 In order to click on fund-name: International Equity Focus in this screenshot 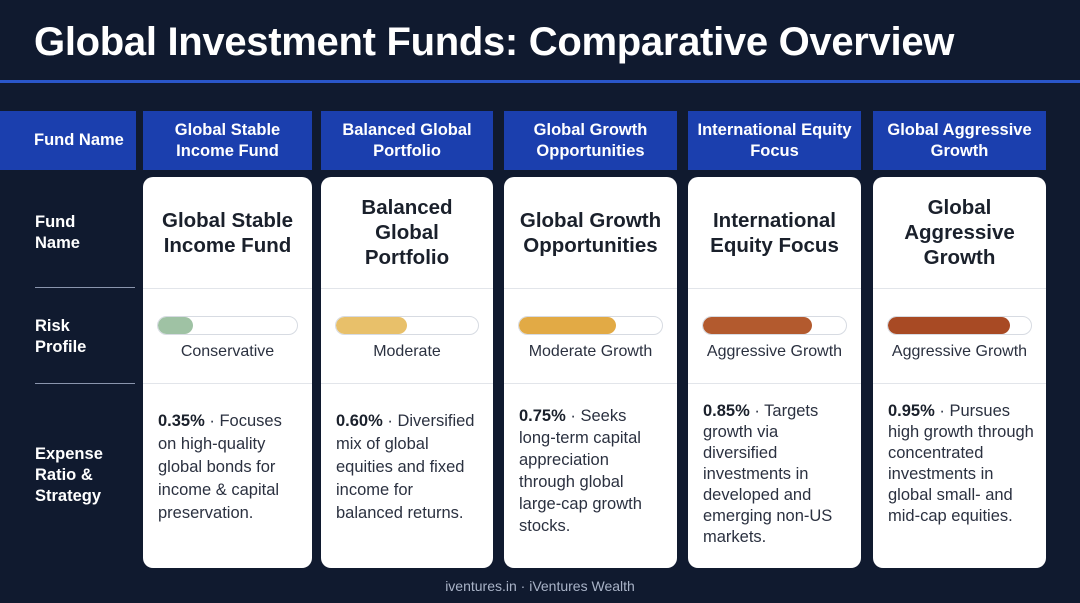, I will do `click(774, 232)`.